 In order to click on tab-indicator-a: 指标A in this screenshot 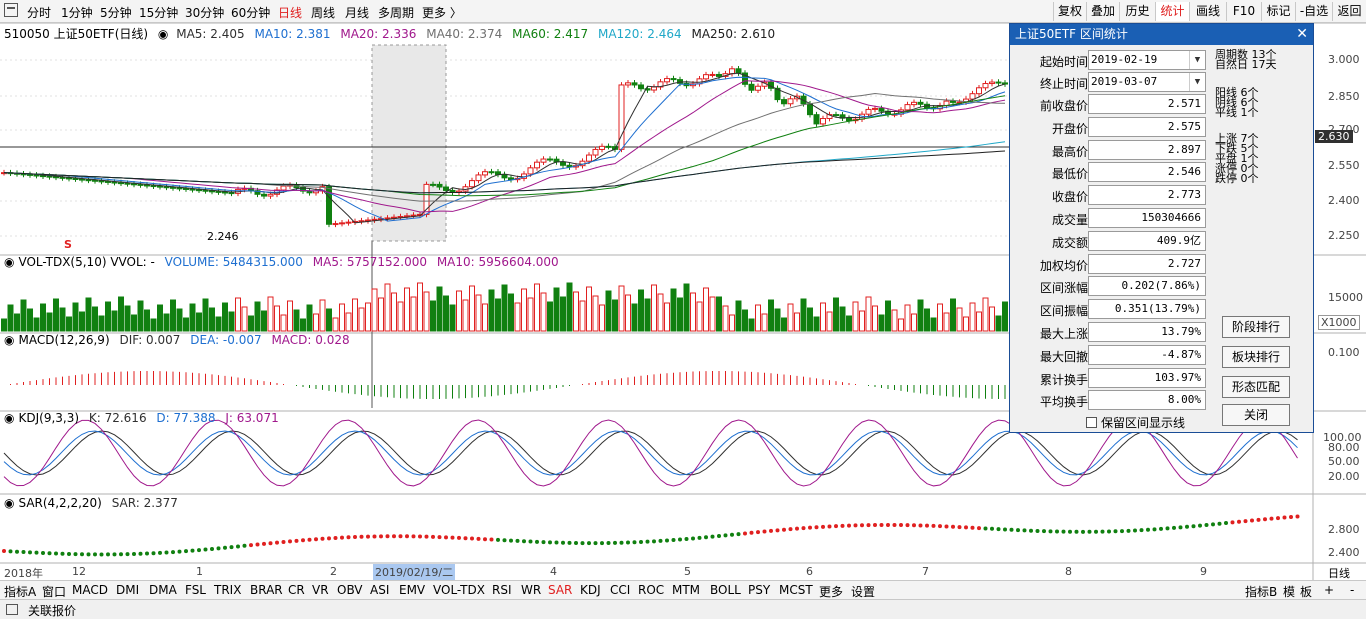, I will do `click(20, 592)`.